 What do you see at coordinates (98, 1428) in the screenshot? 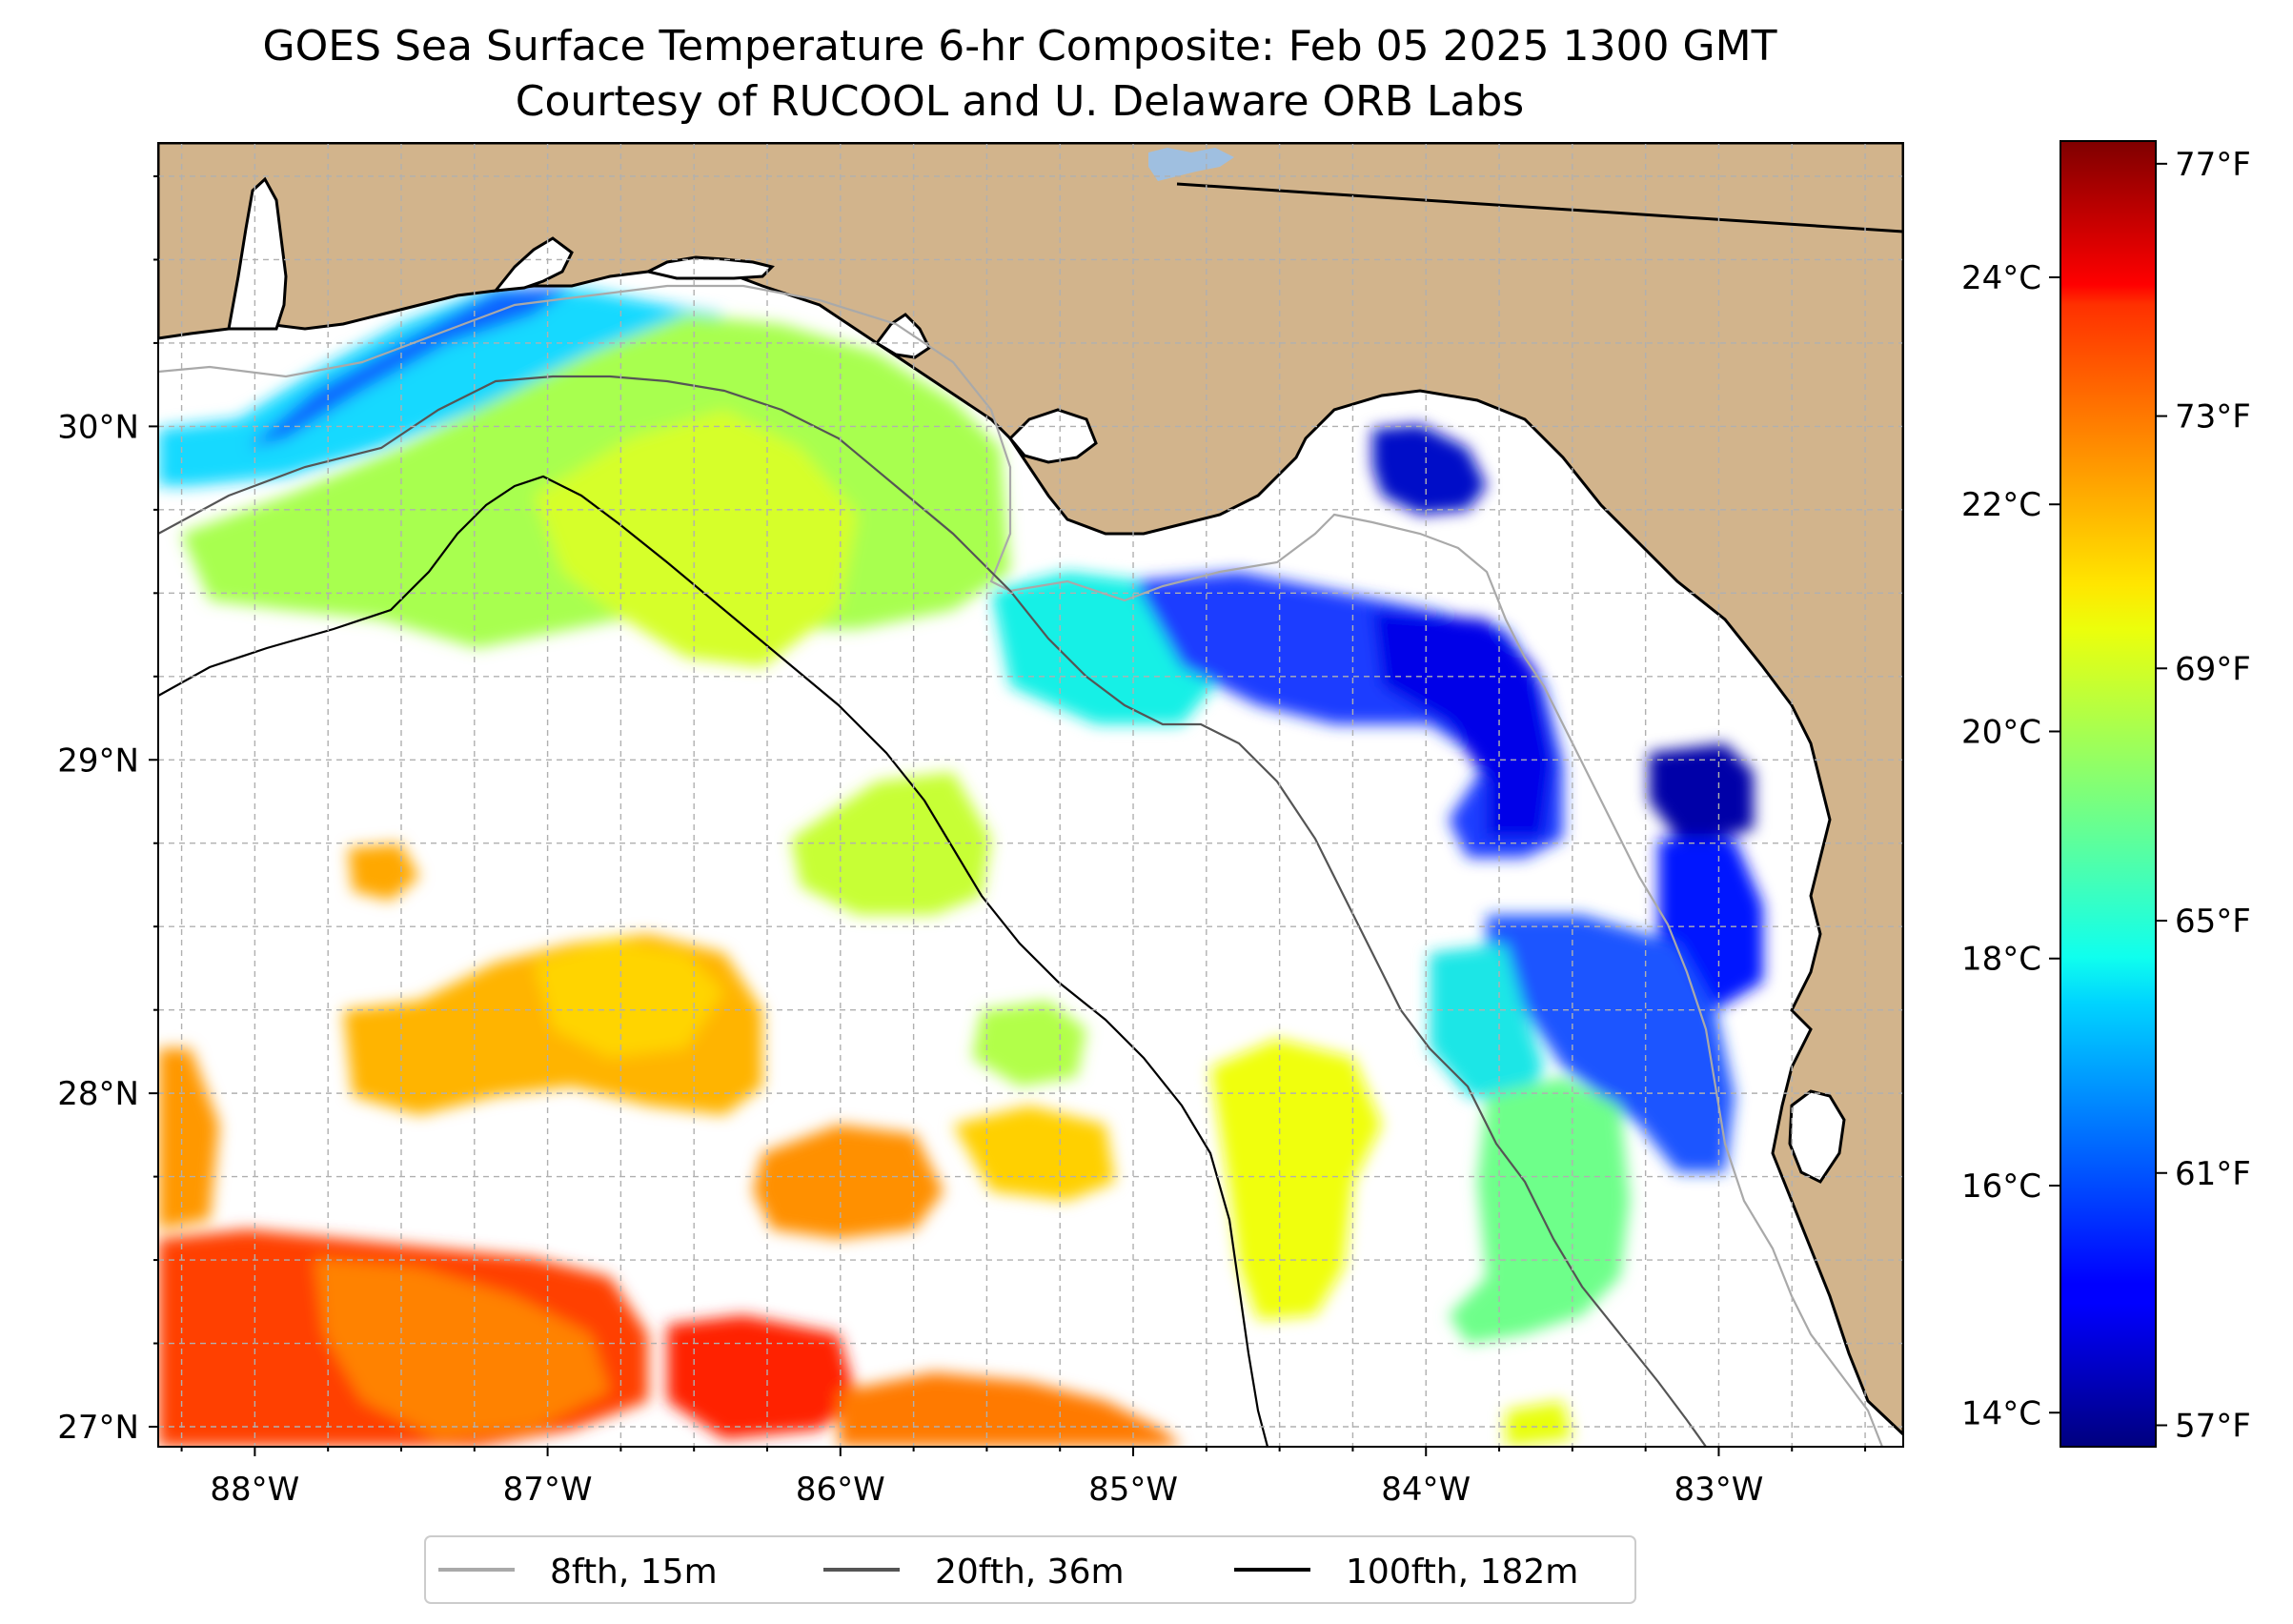
I see `lat-tick-label-3: 27°N` at bounding box center [98, 1428].